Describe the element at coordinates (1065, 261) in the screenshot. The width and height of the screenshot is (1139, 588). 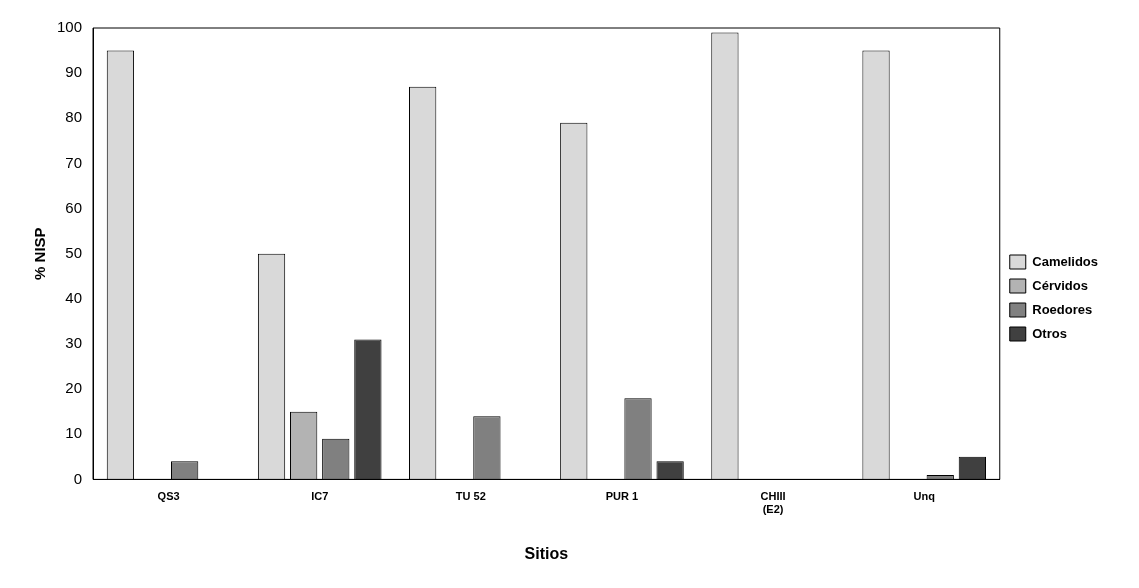
I see `legend-label: Camelidos` at that location.